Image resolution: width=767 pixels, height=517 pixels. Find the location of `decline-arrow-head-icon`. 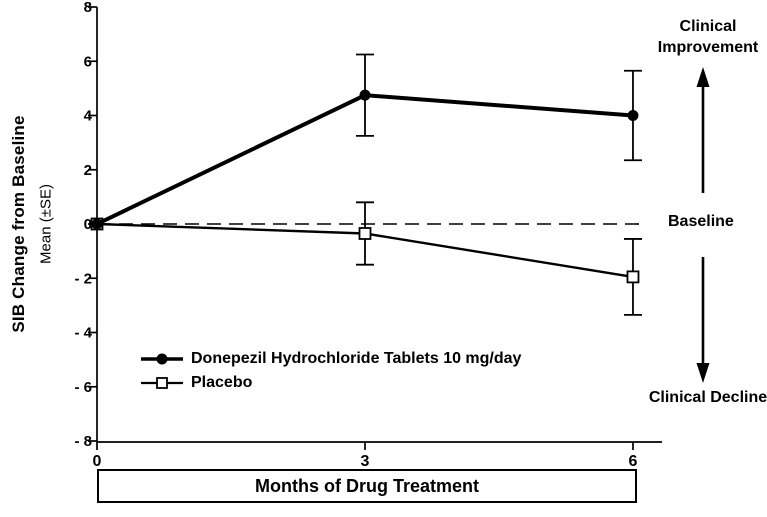

decline-arrow-head-icon is located at coordinates (703, 373).